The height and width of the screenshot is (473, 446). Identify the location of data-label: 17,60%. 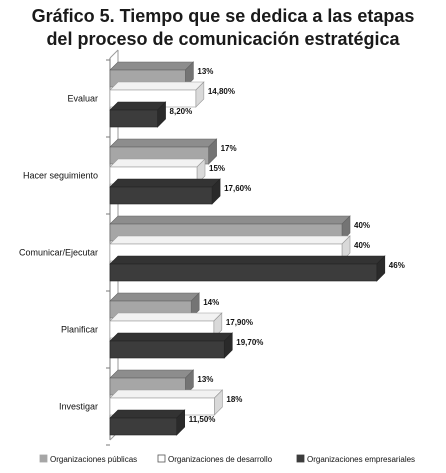
(237, 188).